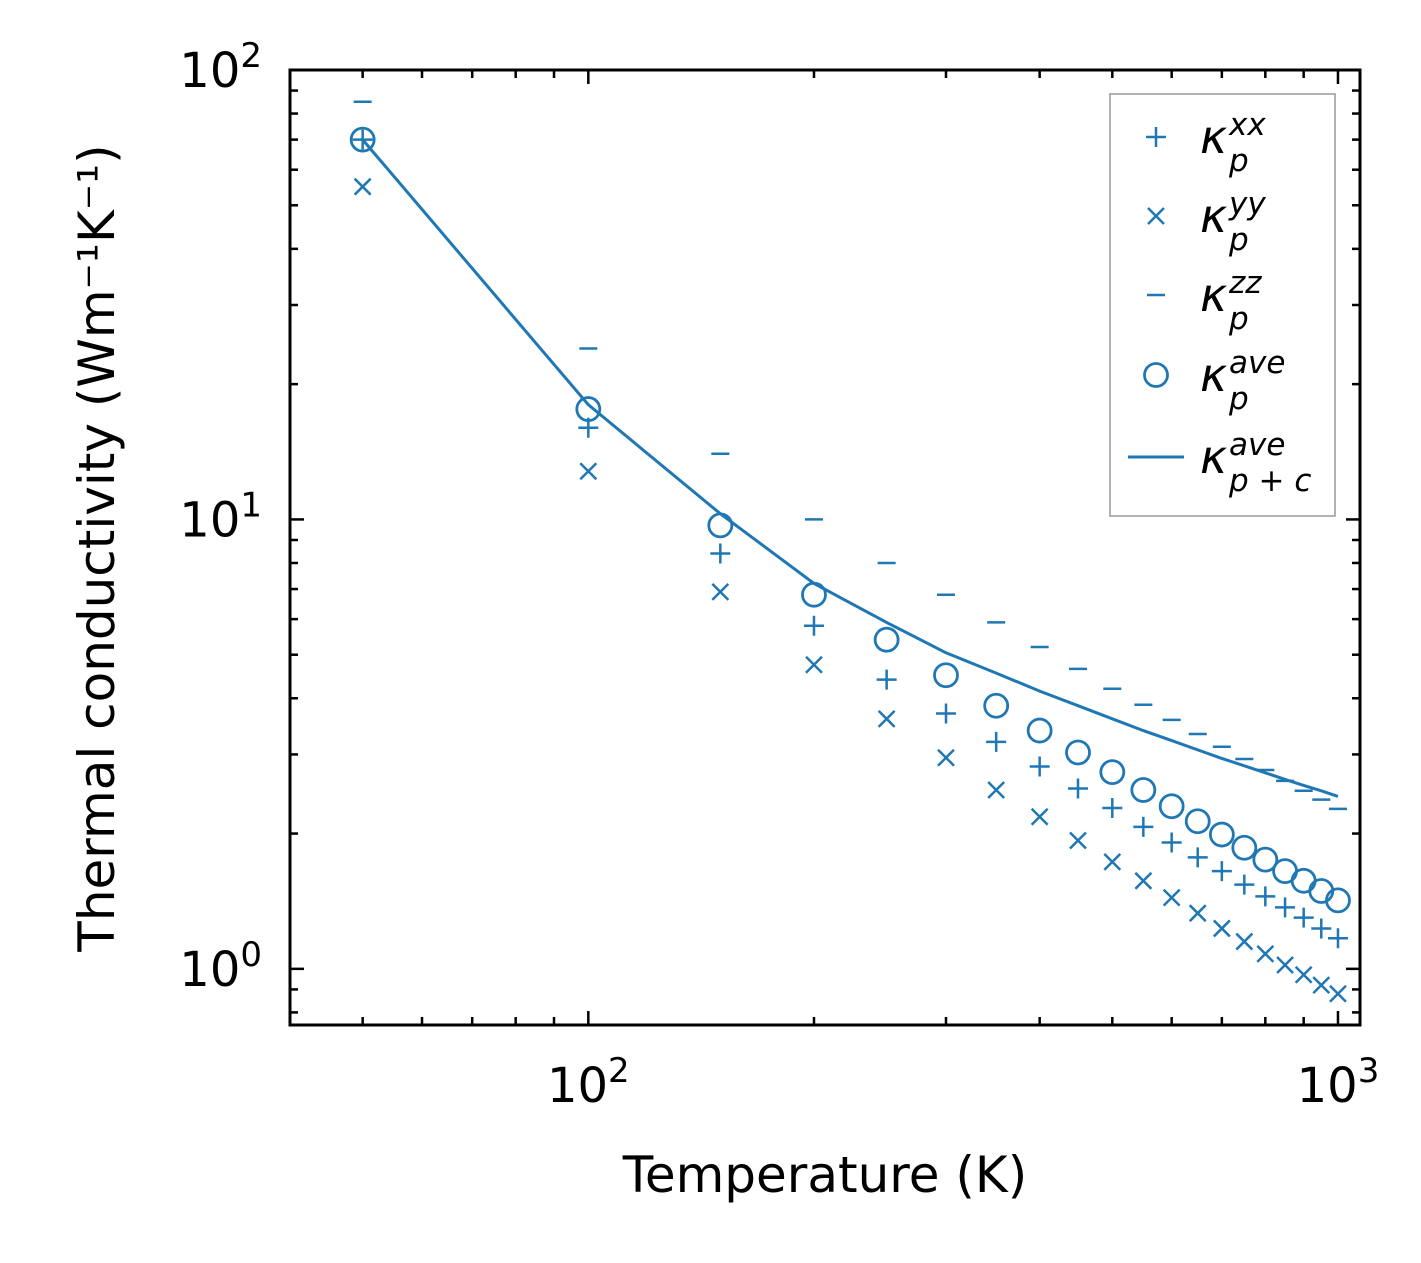  What do you see at coordinates (97, 548) in the screenshot?
I see `y-axis-label: Thermal conductivity (Wm⁻¹K⁻¹)` at bounding box center [97, 548].